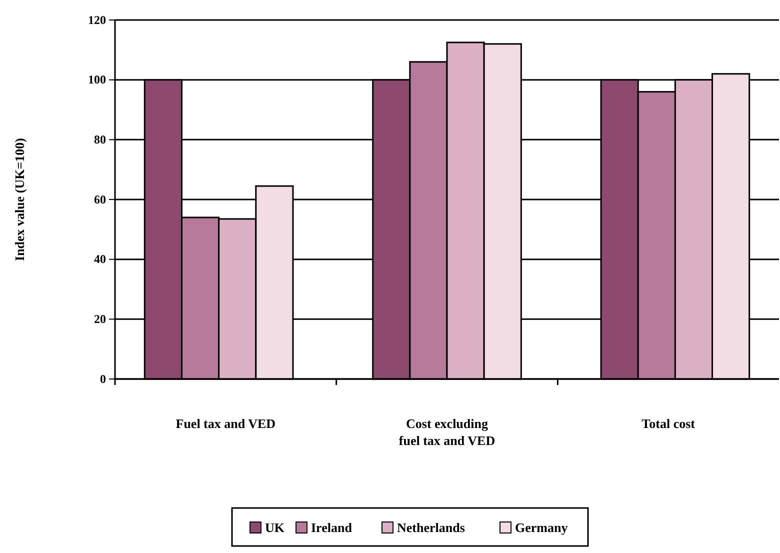  Describe the element at coordinates (103, 379) in the screenshot. I see `y-tick-label: 0` at that location.